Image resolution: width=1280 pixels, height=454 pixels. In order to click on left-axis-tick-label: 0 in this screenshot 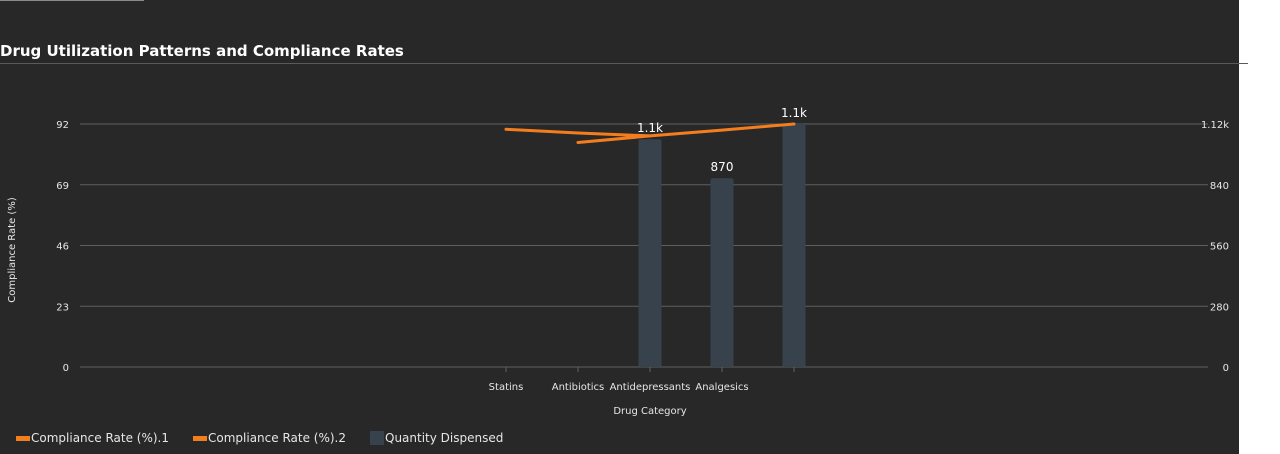, I will do `click(66, 368)`.